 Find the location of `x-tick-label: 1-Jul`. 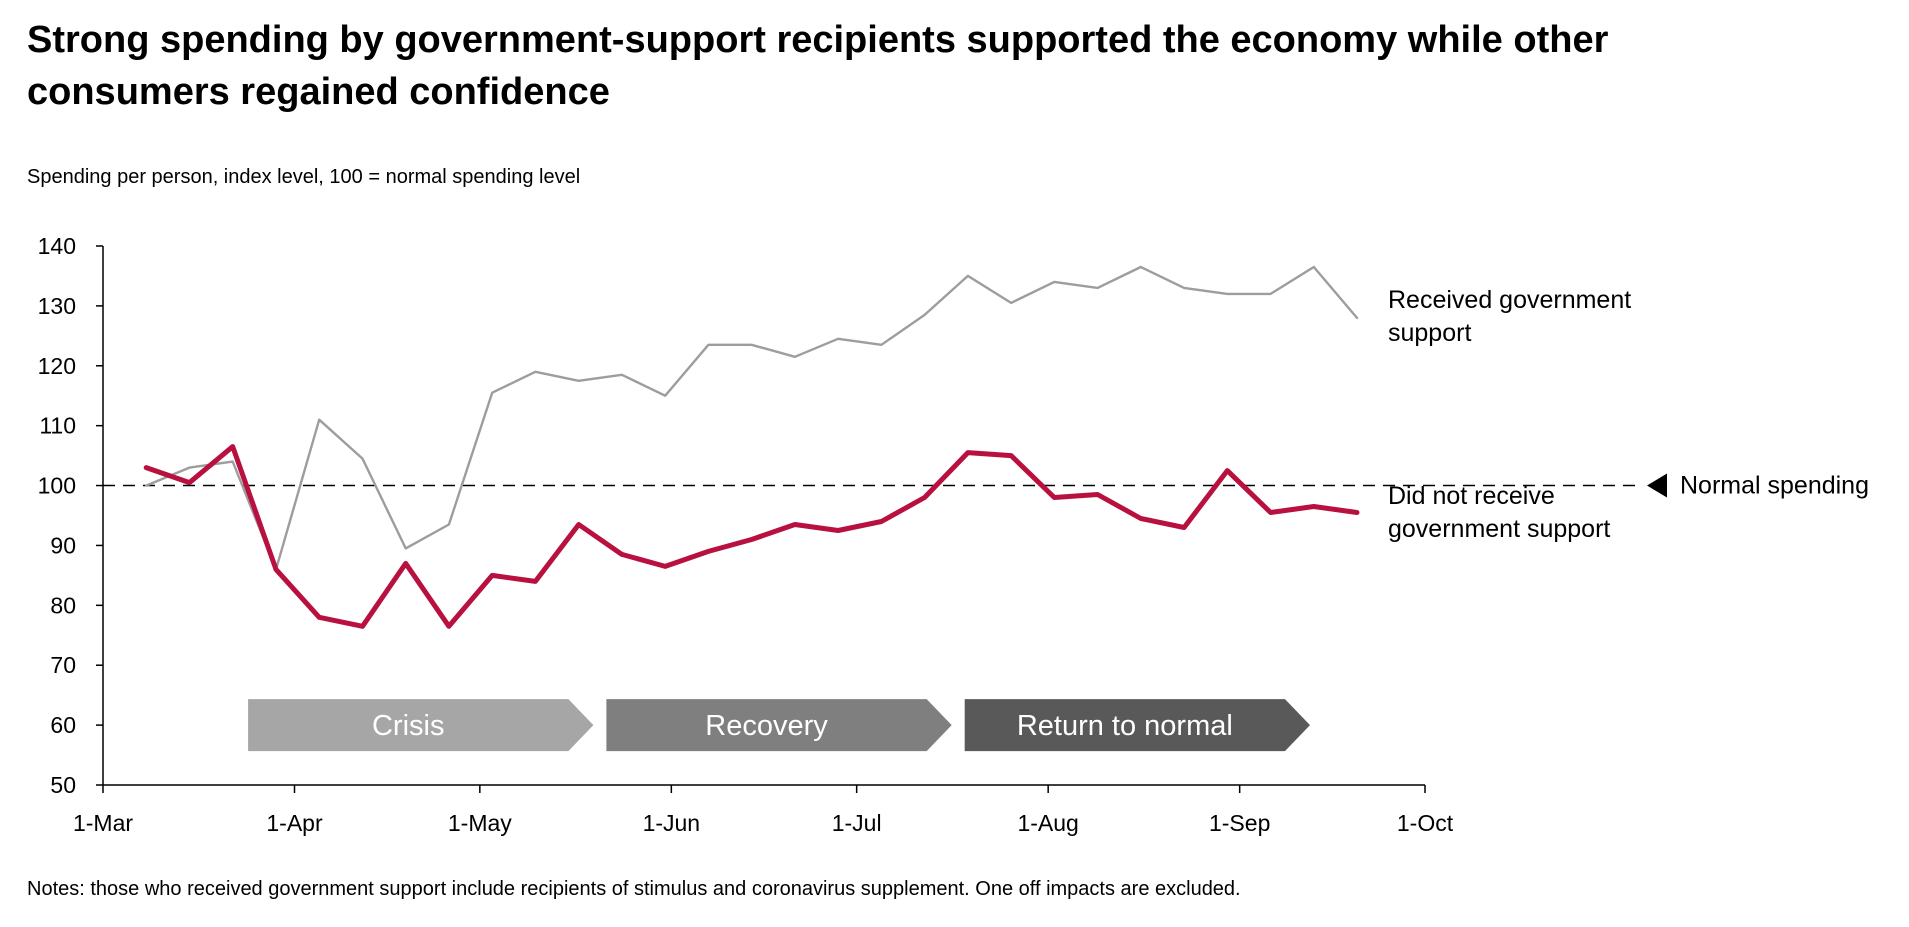

x-tick-label: 1-Jul is located at coordinates (857, 823).